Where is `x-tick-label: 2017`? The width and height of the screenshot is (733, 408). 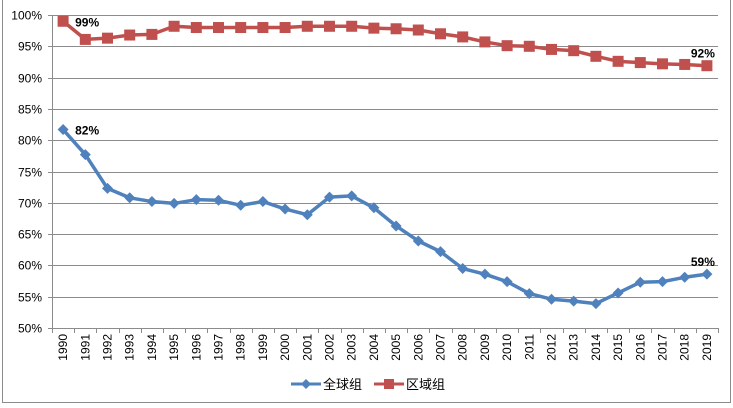 x-tick-label: 2017 is located at coordinates (663, 347).